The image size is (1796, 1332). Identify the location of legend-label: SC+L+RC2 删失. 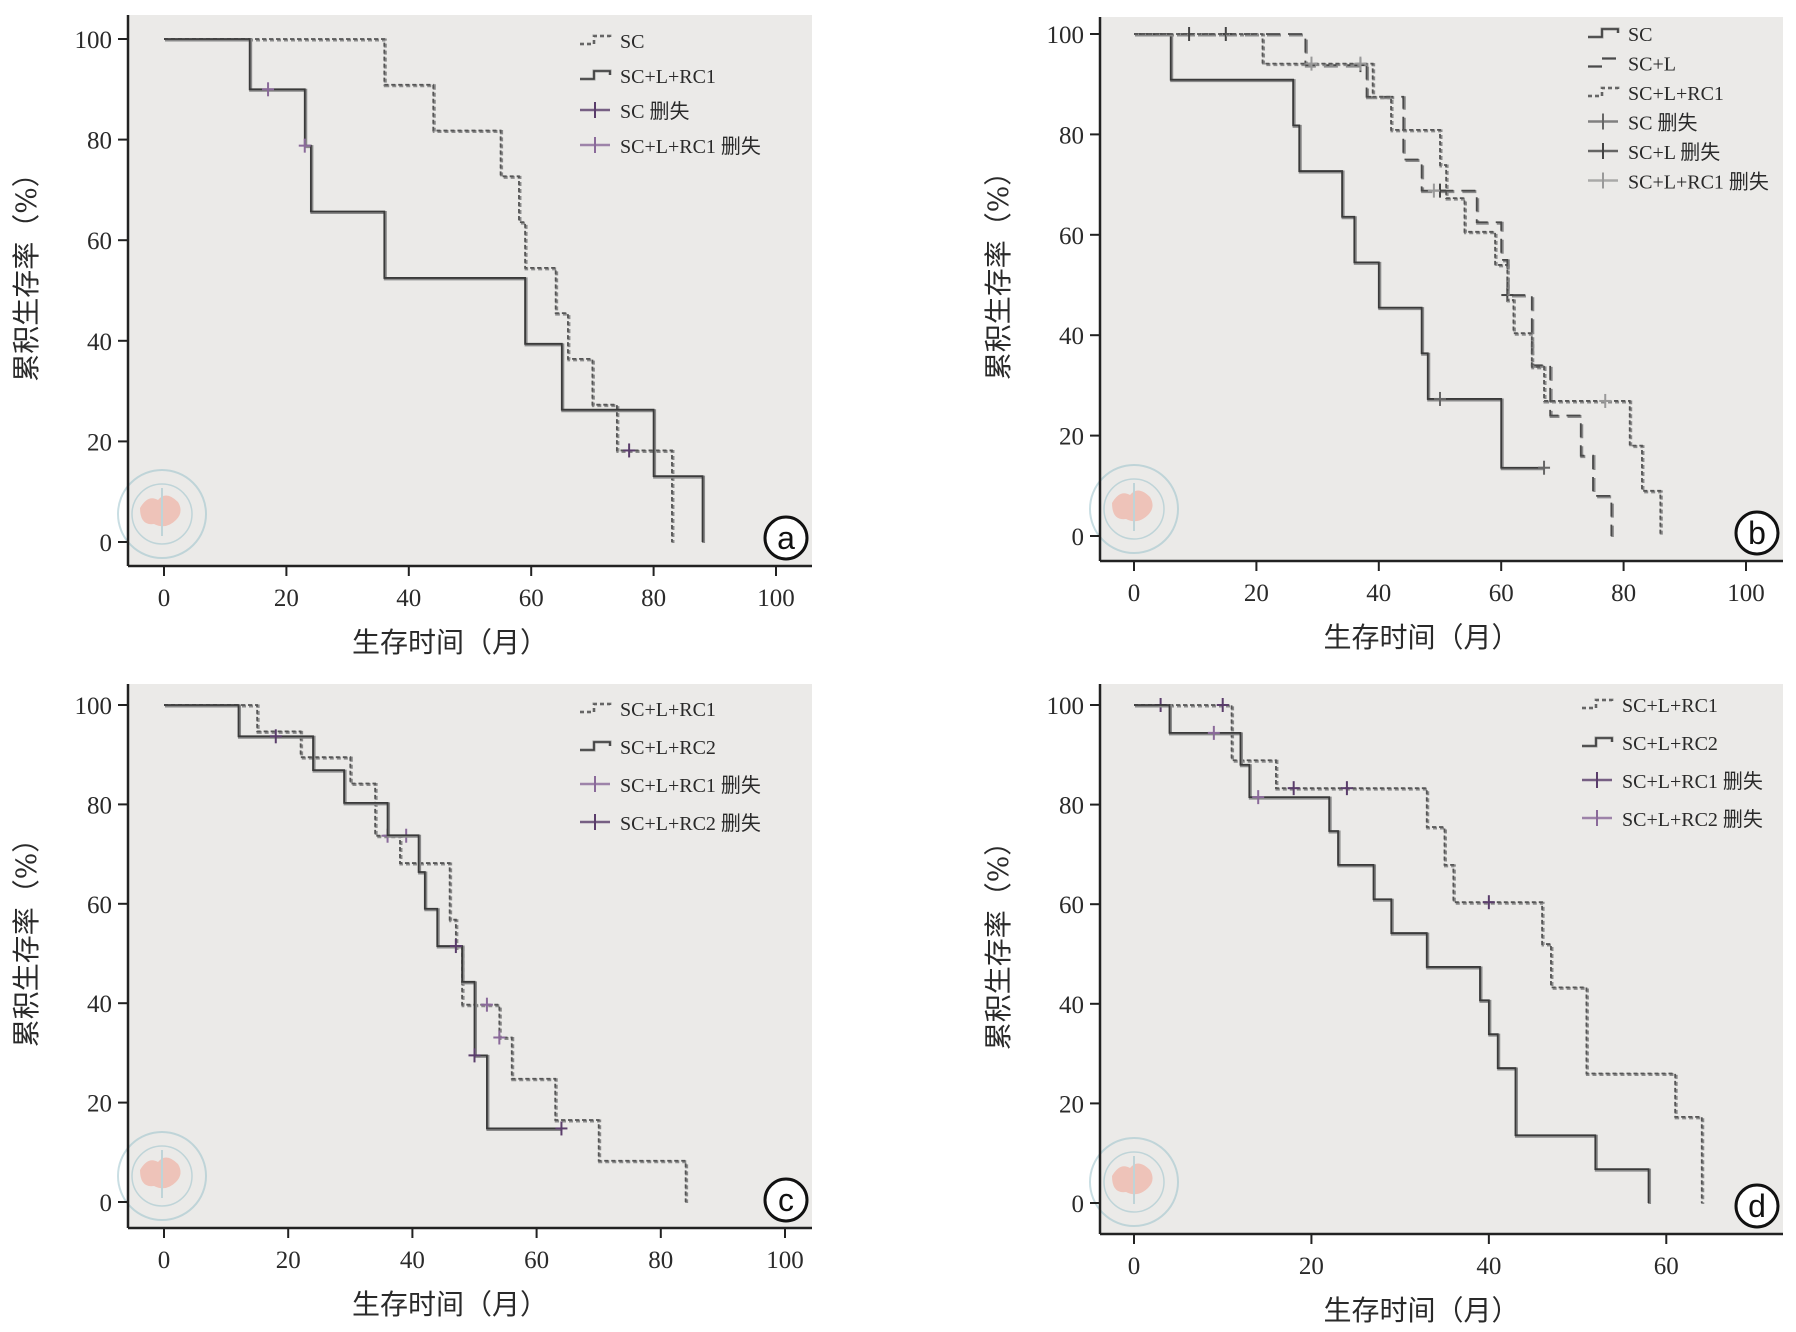
(690, 823).